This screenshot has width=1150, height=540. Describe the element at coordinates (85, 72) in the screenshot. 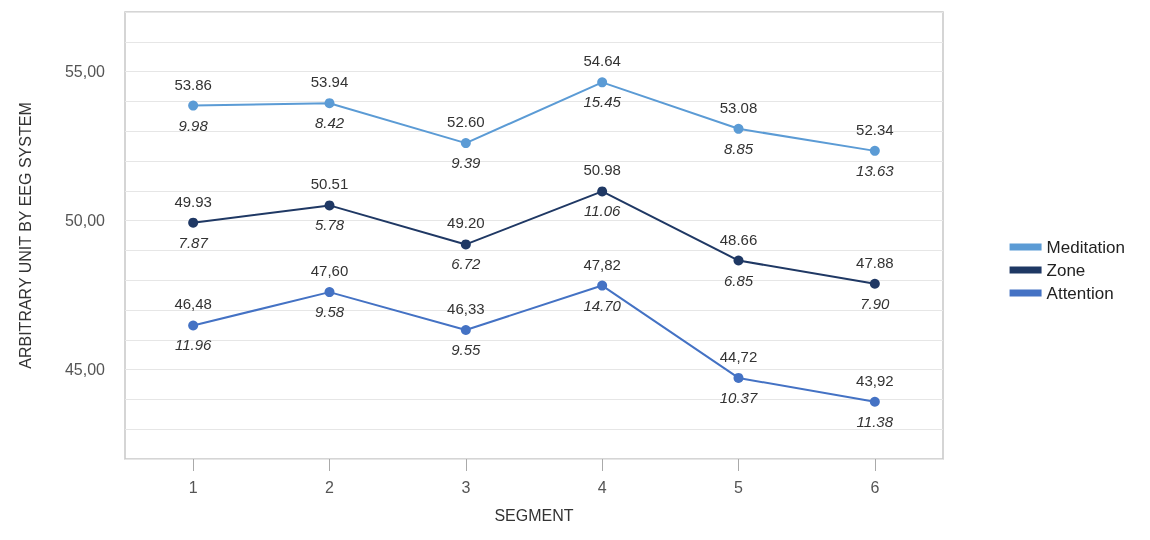

I see `y-tick-label: 55,00` at that location.